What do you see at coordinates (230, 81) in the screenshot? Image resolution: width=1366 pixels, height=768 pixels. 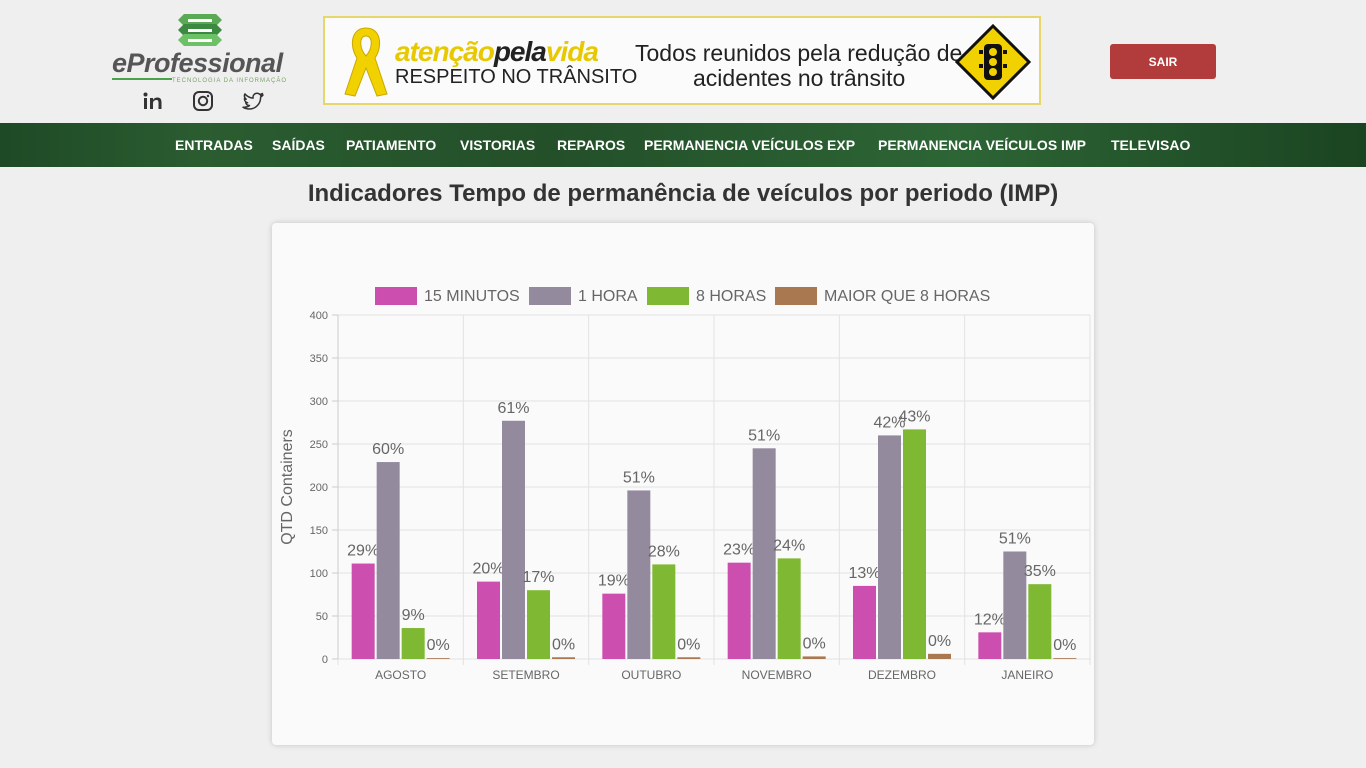 I see `logo-subtitle: TECNOLOGIA DA INFORMAÇÃO` at bounding box center [230, 81].